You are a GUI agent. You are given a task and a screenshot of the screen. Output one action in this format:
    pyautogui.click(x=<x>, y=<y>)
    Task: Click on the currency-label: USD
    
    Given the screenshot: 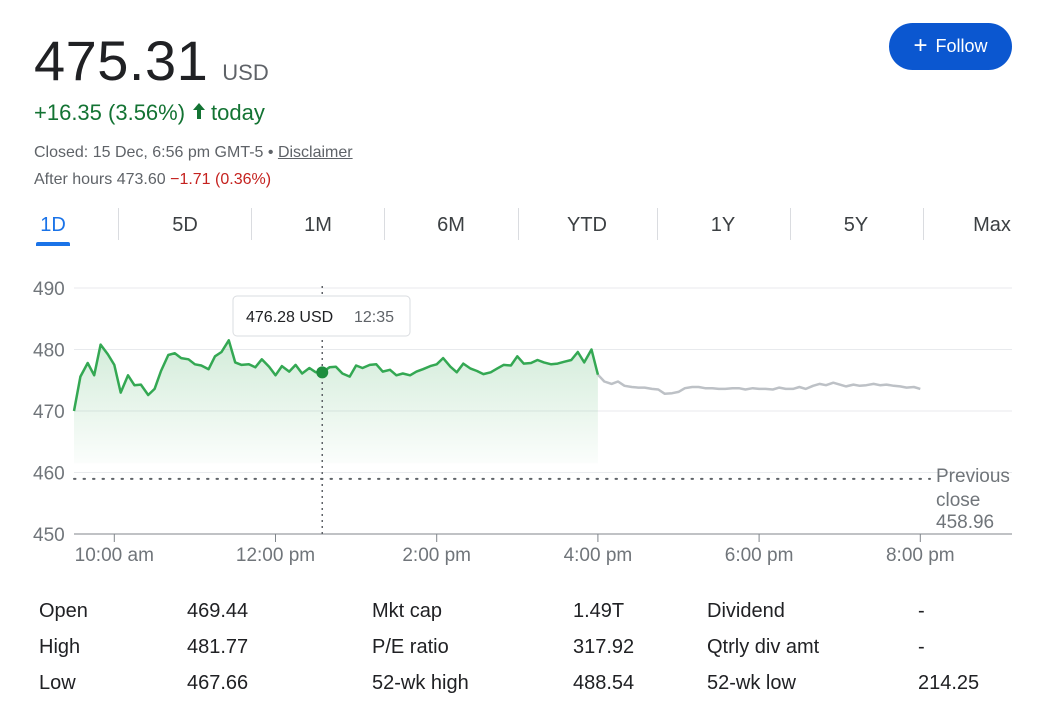 What is the action you would take?
    pyautogui.click(x=245, y=72)
    